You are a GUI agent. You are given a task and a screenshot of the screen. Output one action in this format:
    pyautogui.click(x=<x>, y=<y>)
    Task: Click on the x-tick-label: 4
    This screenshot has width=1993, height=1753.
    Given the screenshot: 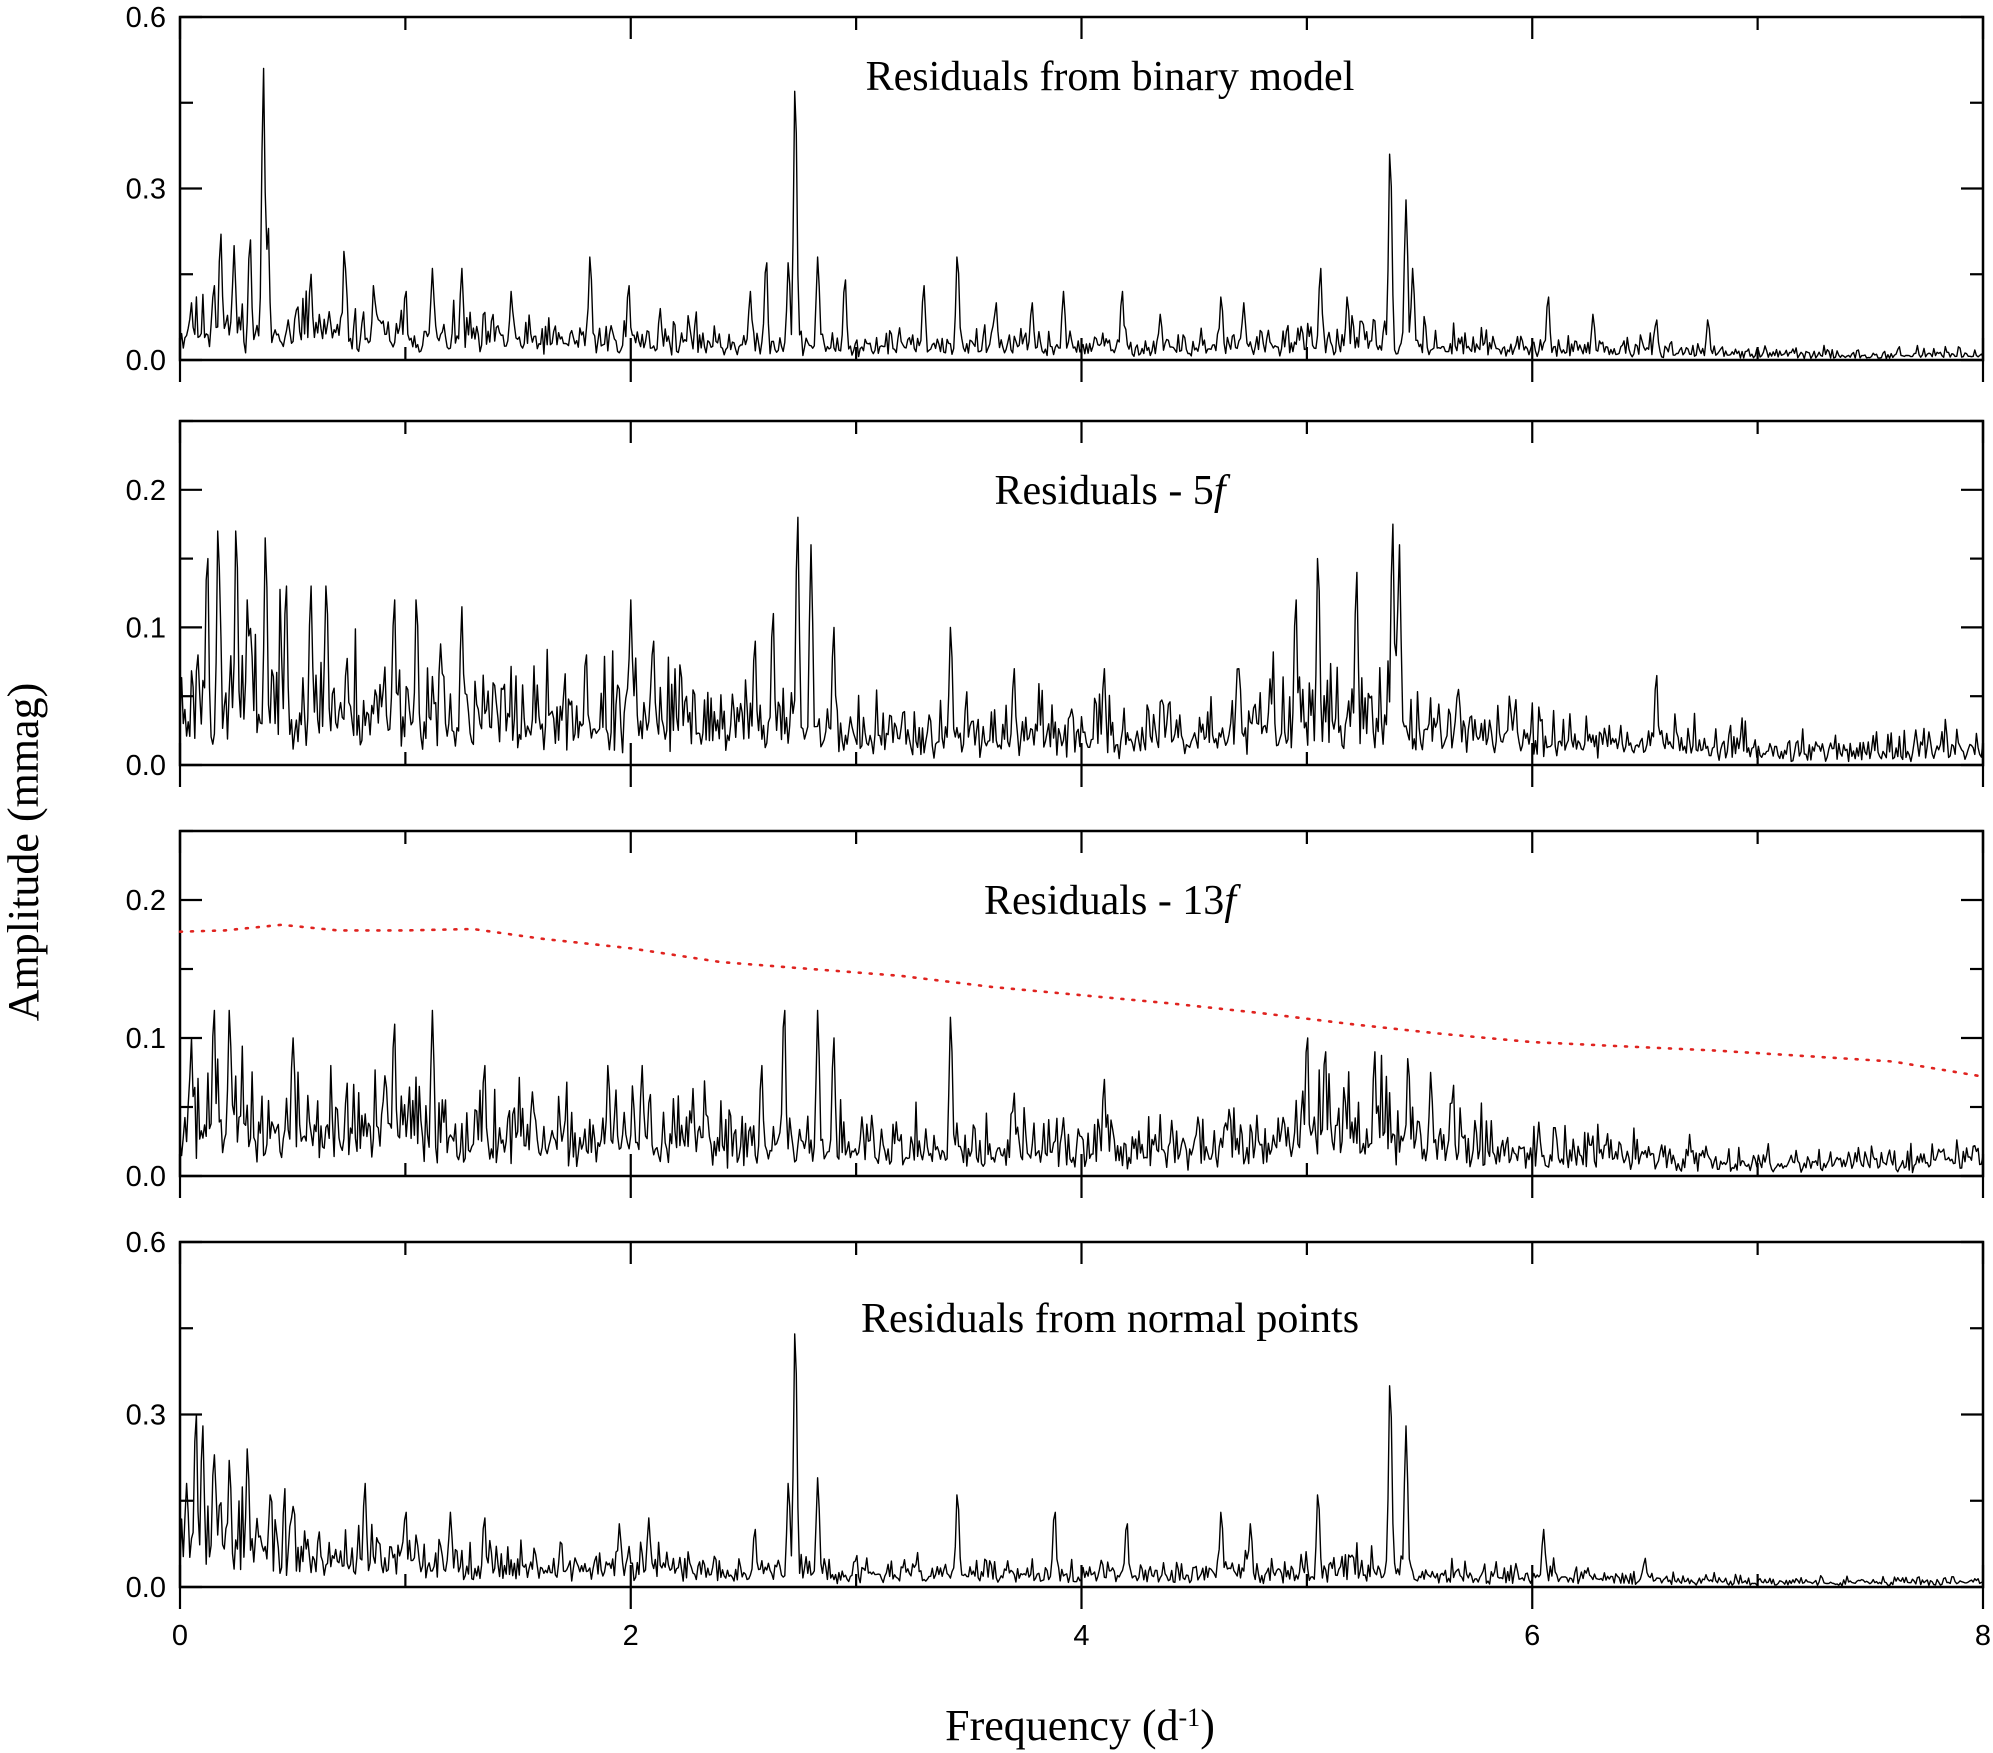 What is the action you would take?
    pyautogui.click(x=1081, y=1636)
    